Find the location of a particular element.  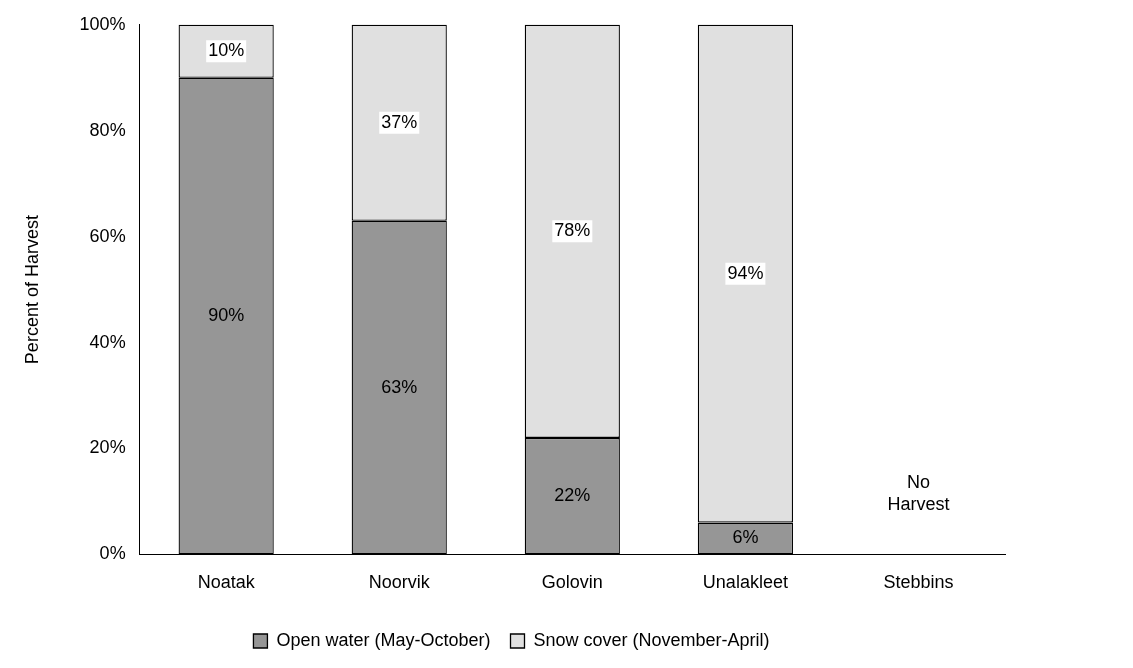

y-axis-title: Percent of Harvest is located at coordinates (31, 290).